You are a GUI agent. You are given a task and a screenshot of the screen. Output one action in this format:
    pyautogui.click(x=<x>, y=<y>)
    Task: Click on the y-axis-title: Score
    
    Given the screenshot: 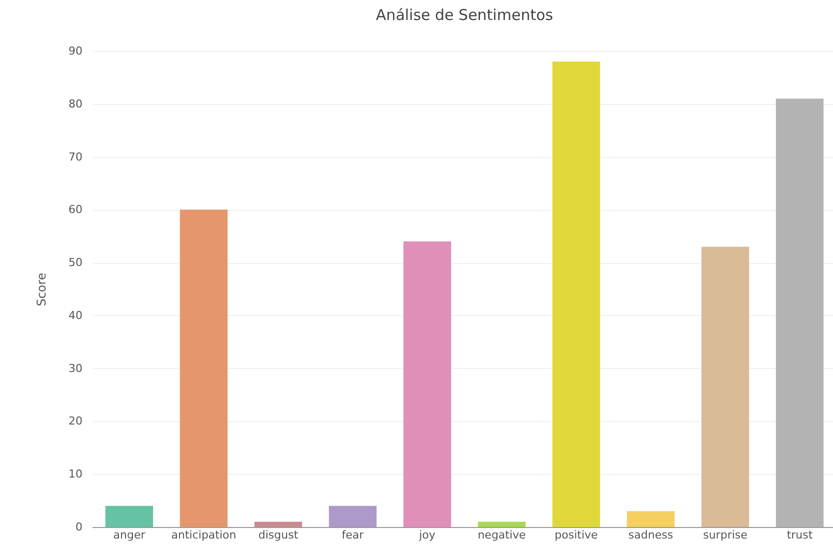 What is the action you would take?
    pyautogui.click(x=41, y=289)
    